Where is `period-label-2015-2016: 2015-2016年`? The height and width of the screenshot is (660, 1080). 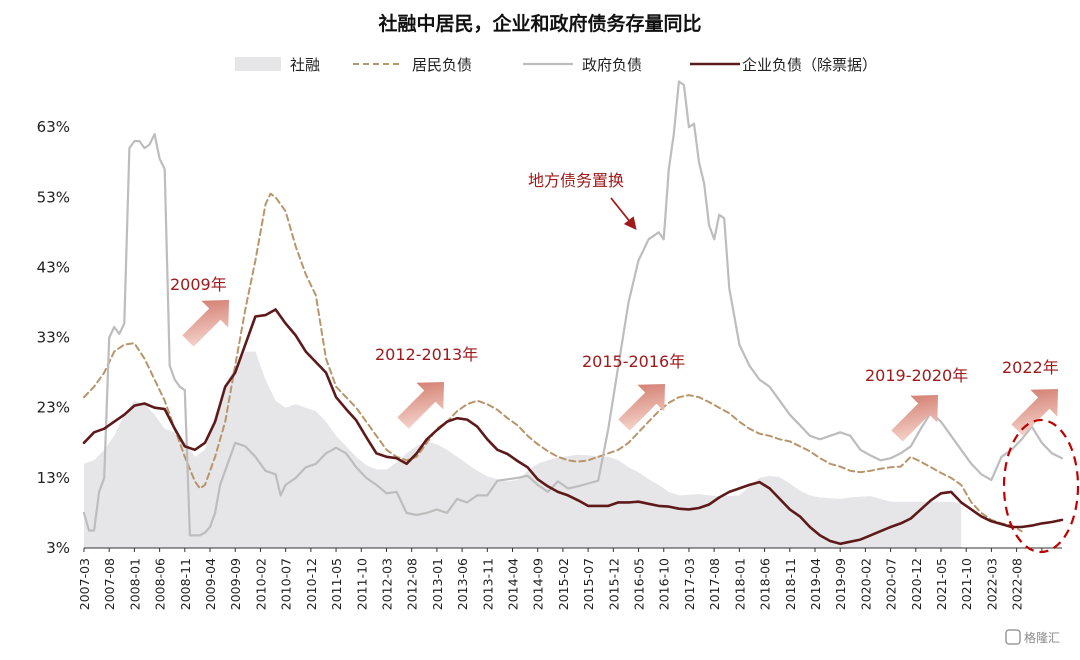 period-label-2015-2016: 2015-2016年 is located at coordinates (633, 361).